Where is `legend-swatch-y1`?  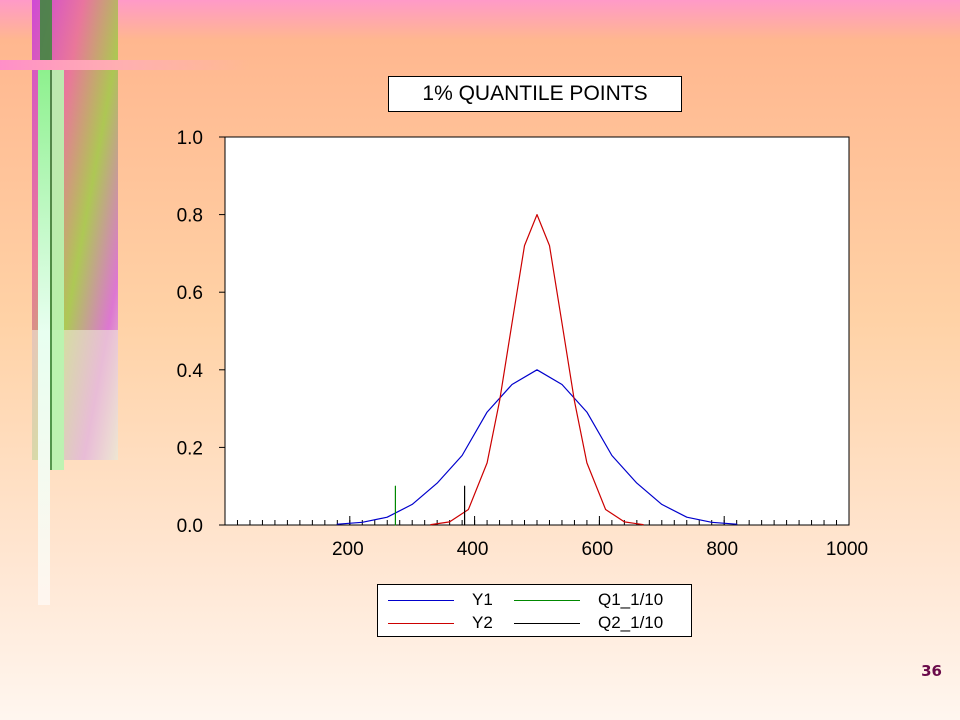 legend-swatch-y1 is located at coordinates (421, 600).